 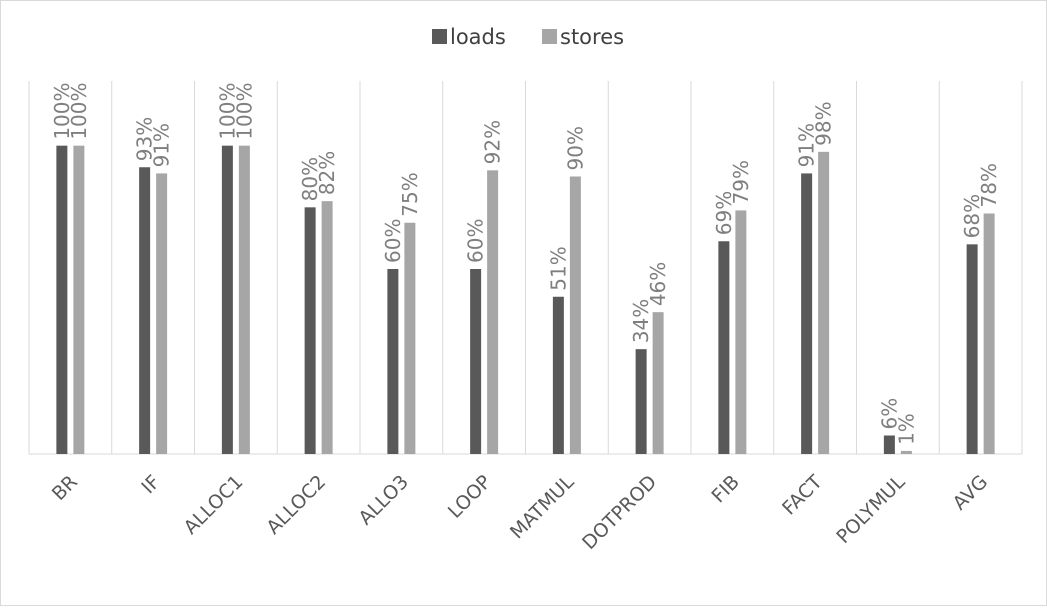 What do you see at coordinates (150, 484) in the screenshot?
I see `x-tick-label-if: IF` at bounding box center [150, 484].